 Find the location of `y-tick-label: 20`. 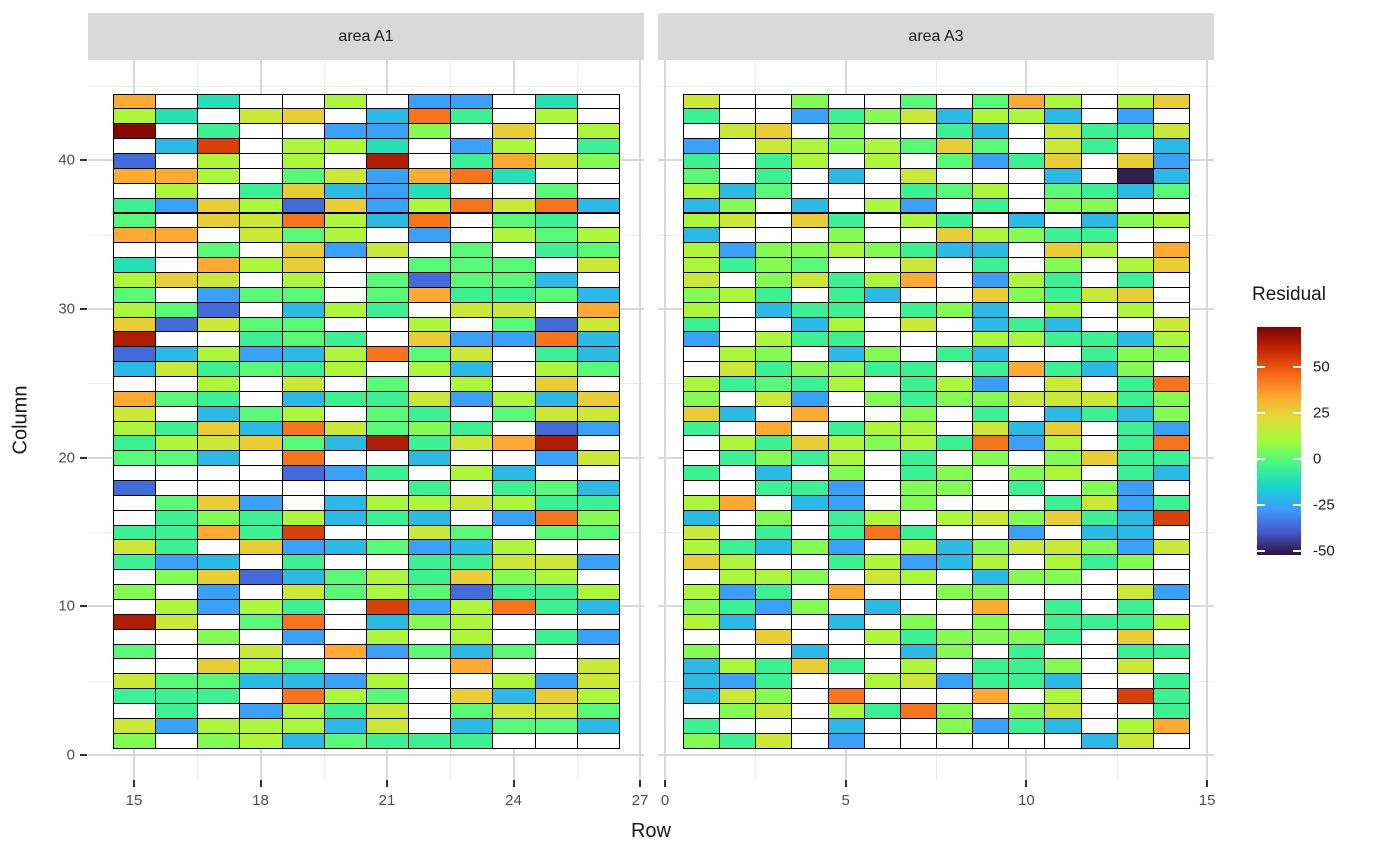

y-tick-label: 20 is located at coordinates (66, 458).